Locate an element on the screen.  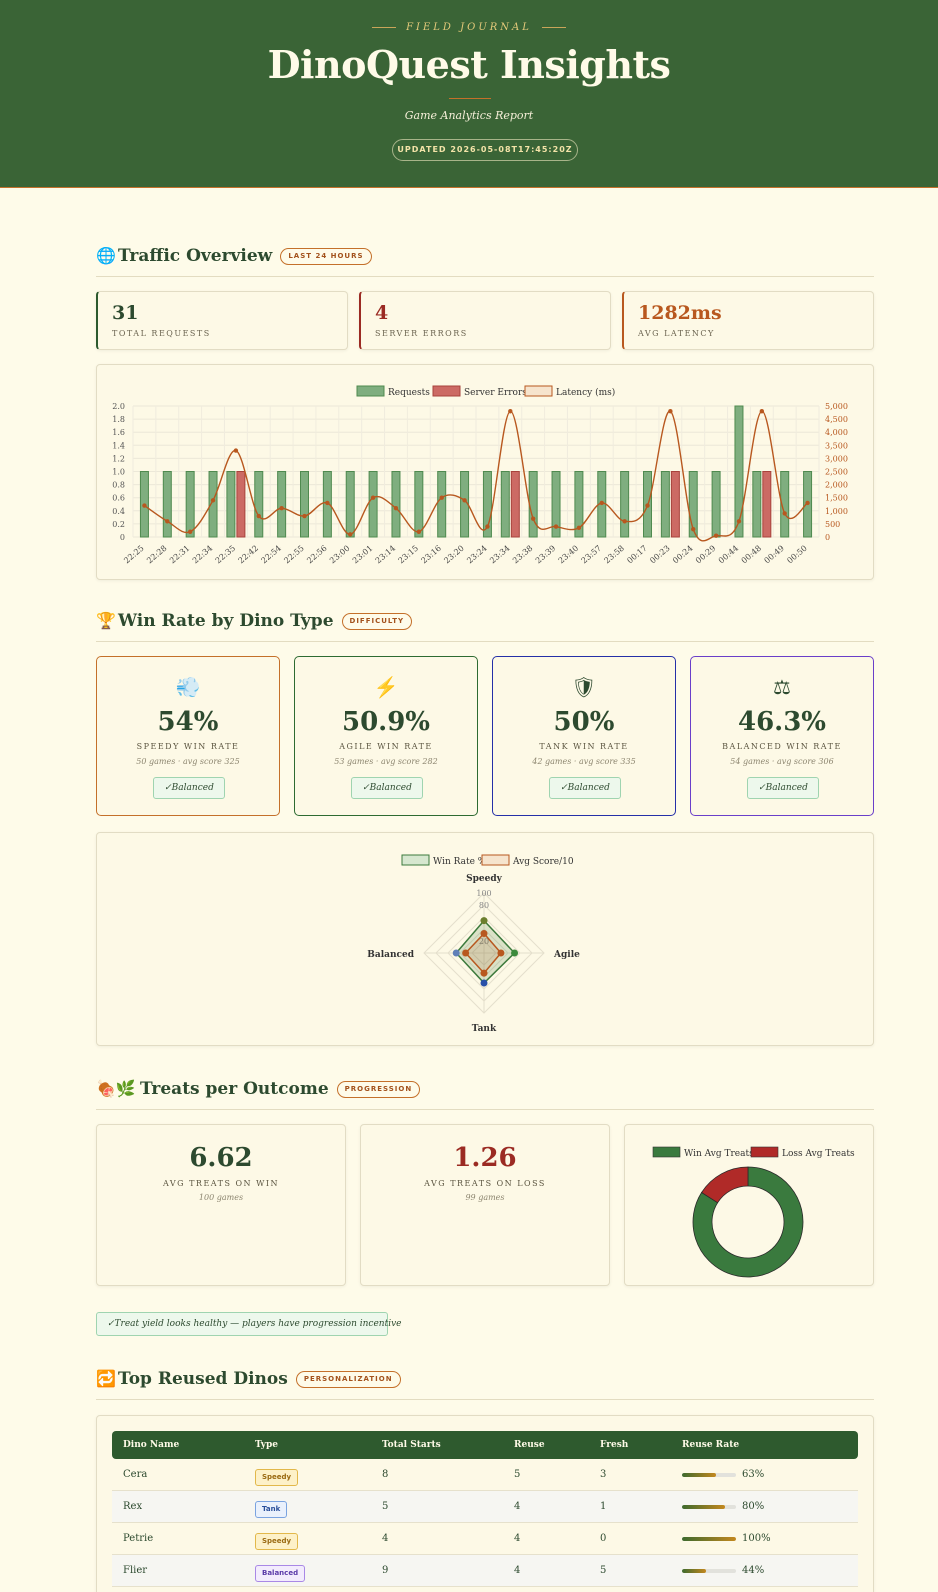
column-header: Reuse is located at coordinates (529, 1445).